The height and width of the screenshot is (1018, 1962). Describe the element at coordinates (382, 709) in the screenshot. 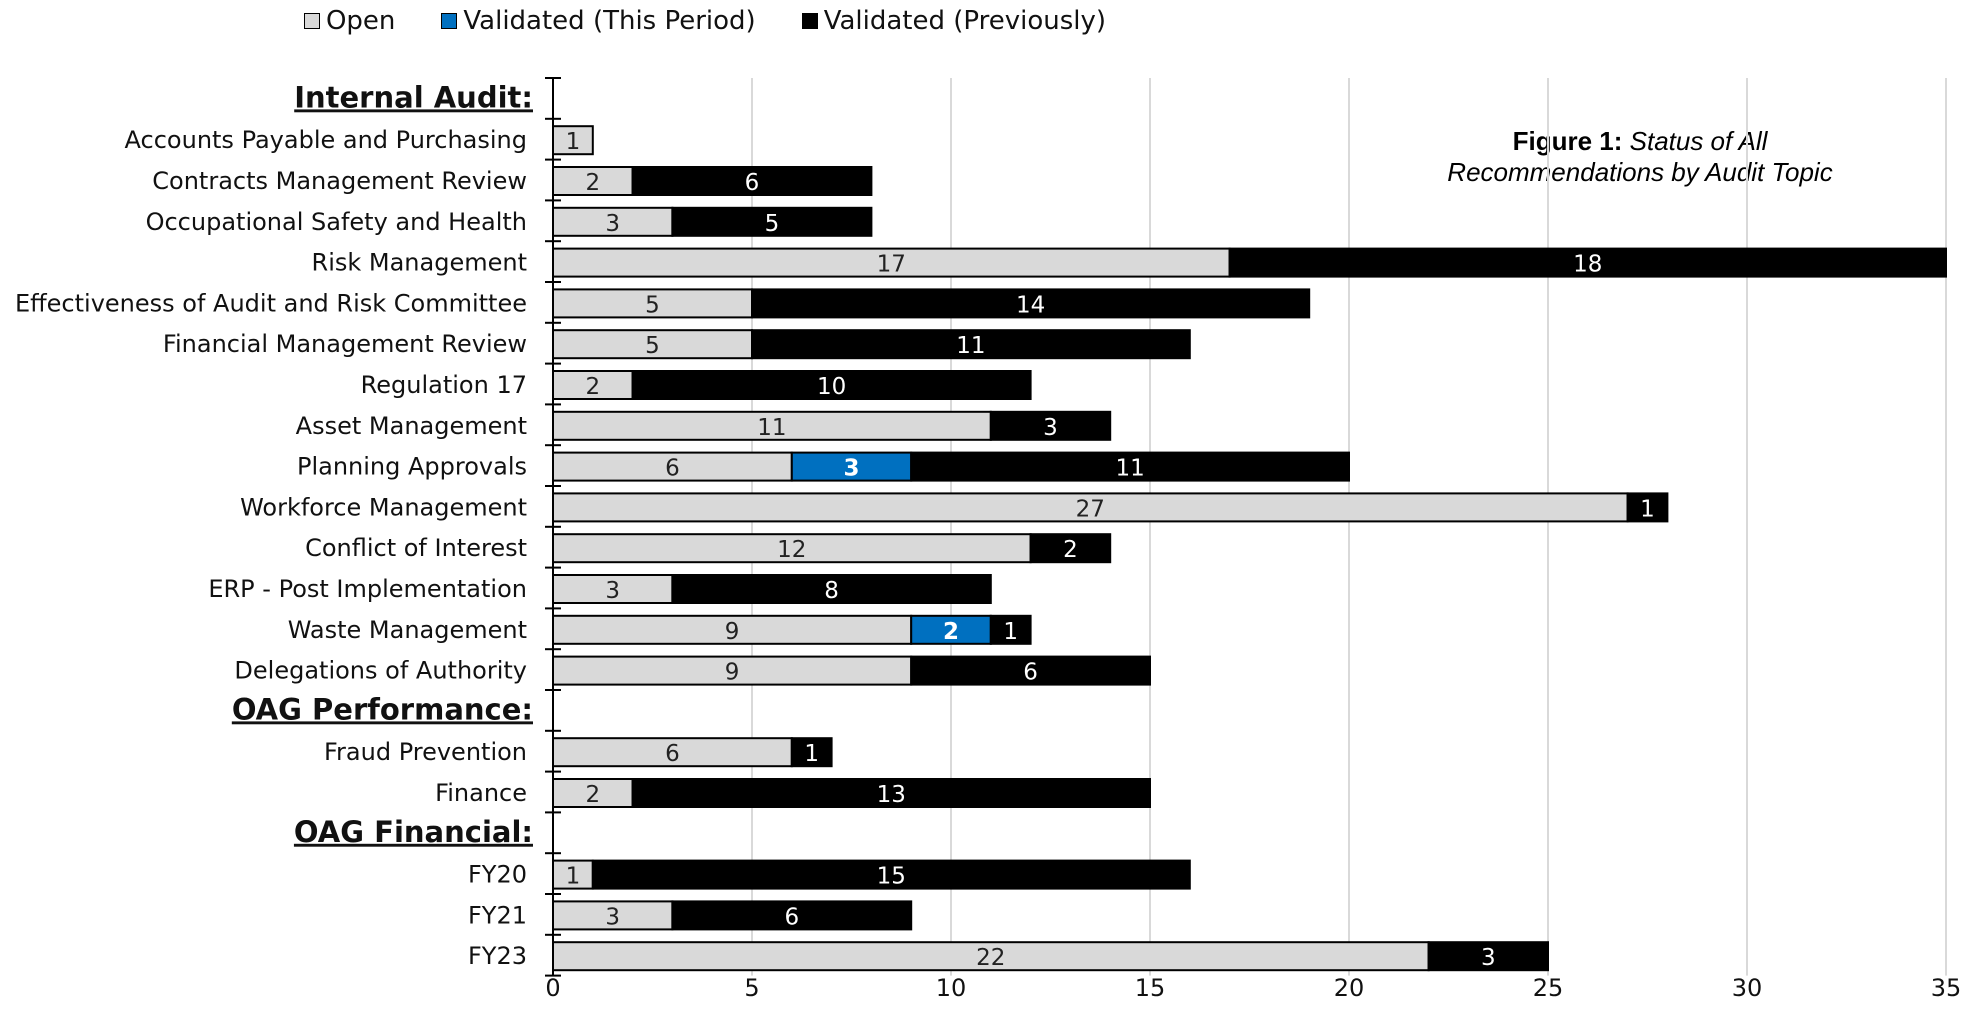

I see `section-heading: OAG Performance:` at that location.